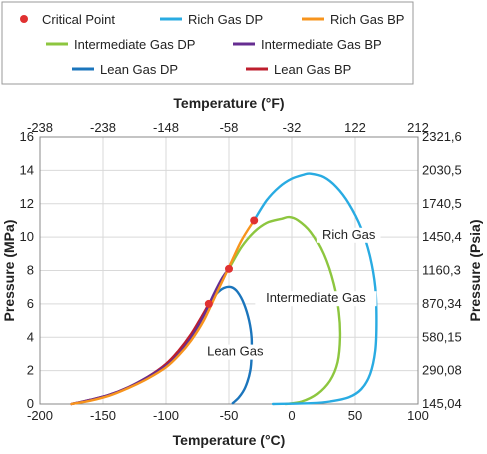  I want to click on x2-tick-label: 122, so click(355, 127).